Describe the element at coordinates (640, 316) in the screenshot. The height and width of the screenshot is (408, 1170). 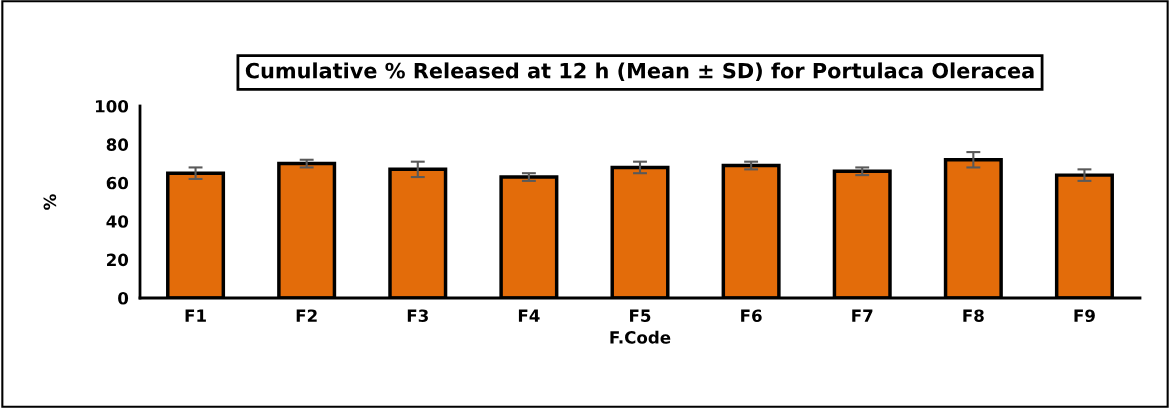
I see `x-tick-label: F5` at that location.